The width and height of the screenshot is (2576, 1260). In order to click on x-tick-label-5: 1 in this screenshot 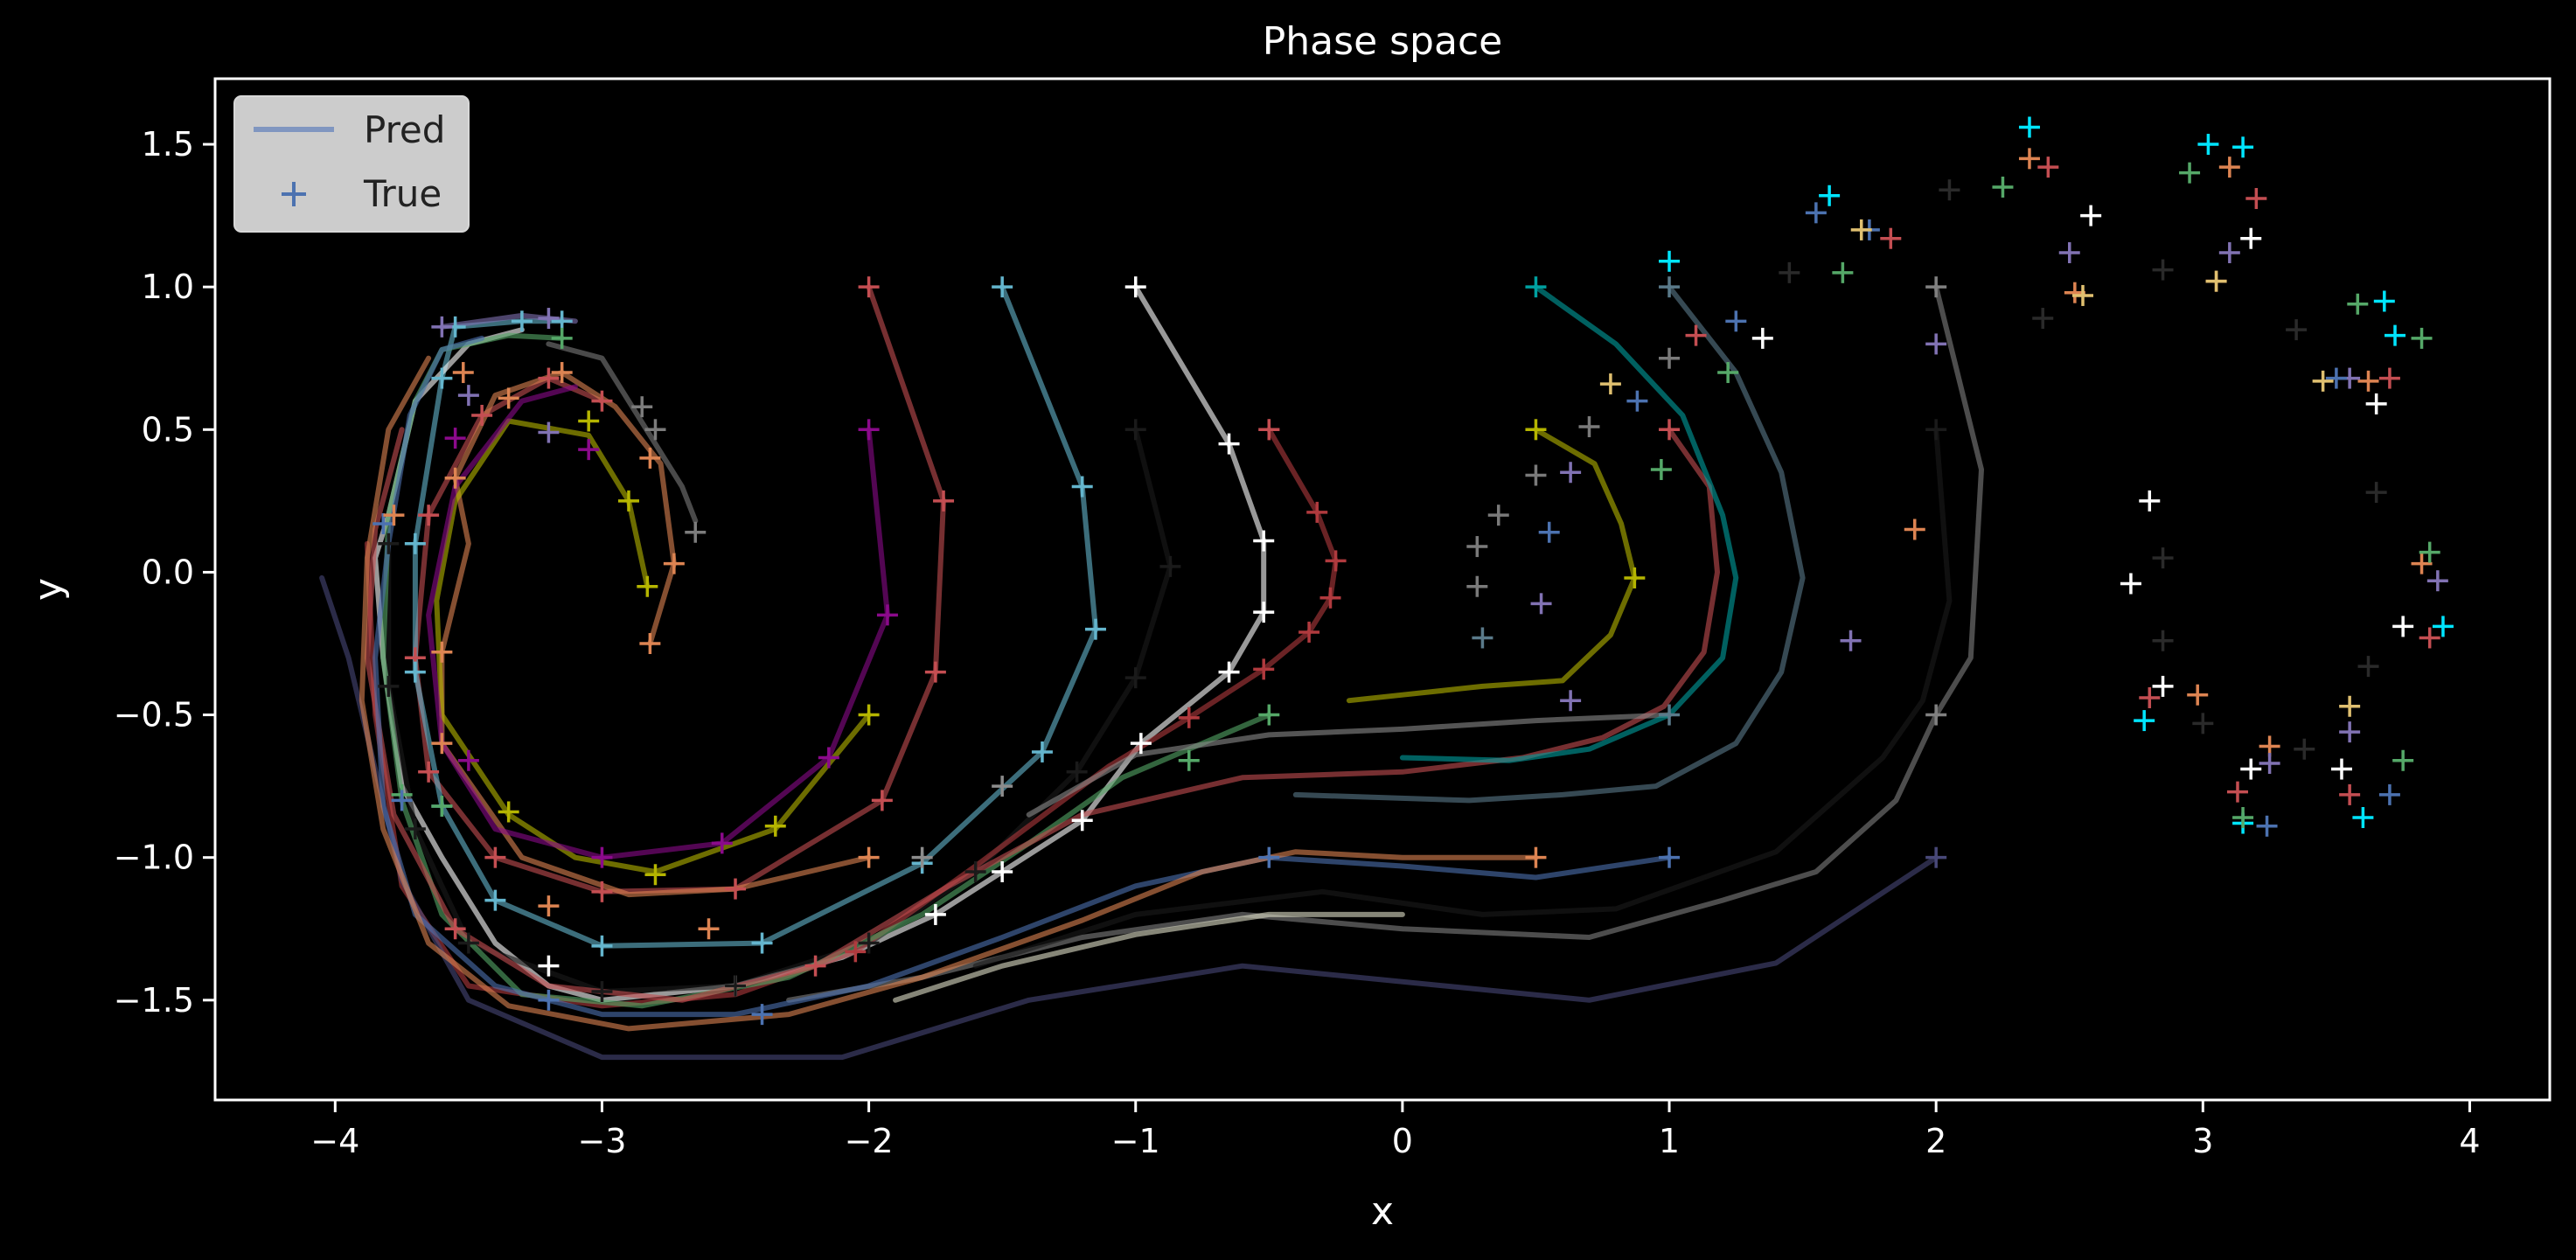, I will do `click(1669, 1141)`.